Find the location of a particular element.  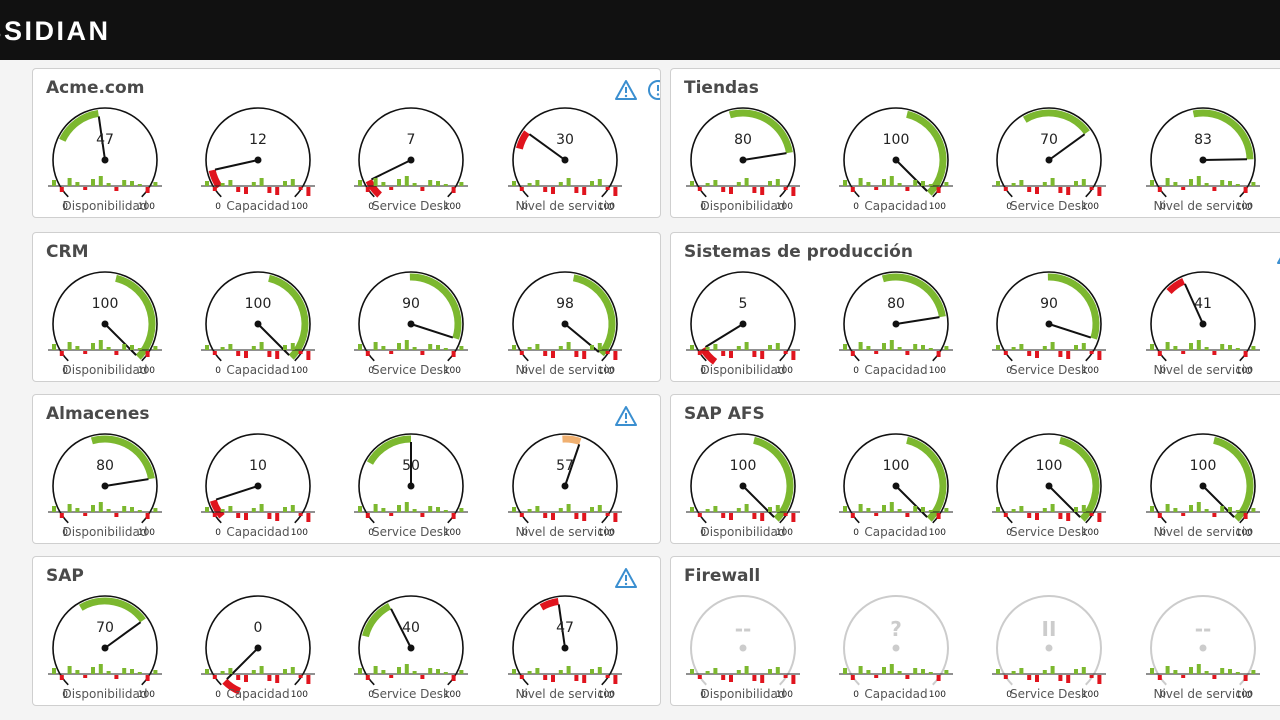

gauge-nivel-de-servicio: 0 100 83 Nivel de servicio is located at coordinates (1203, 157).